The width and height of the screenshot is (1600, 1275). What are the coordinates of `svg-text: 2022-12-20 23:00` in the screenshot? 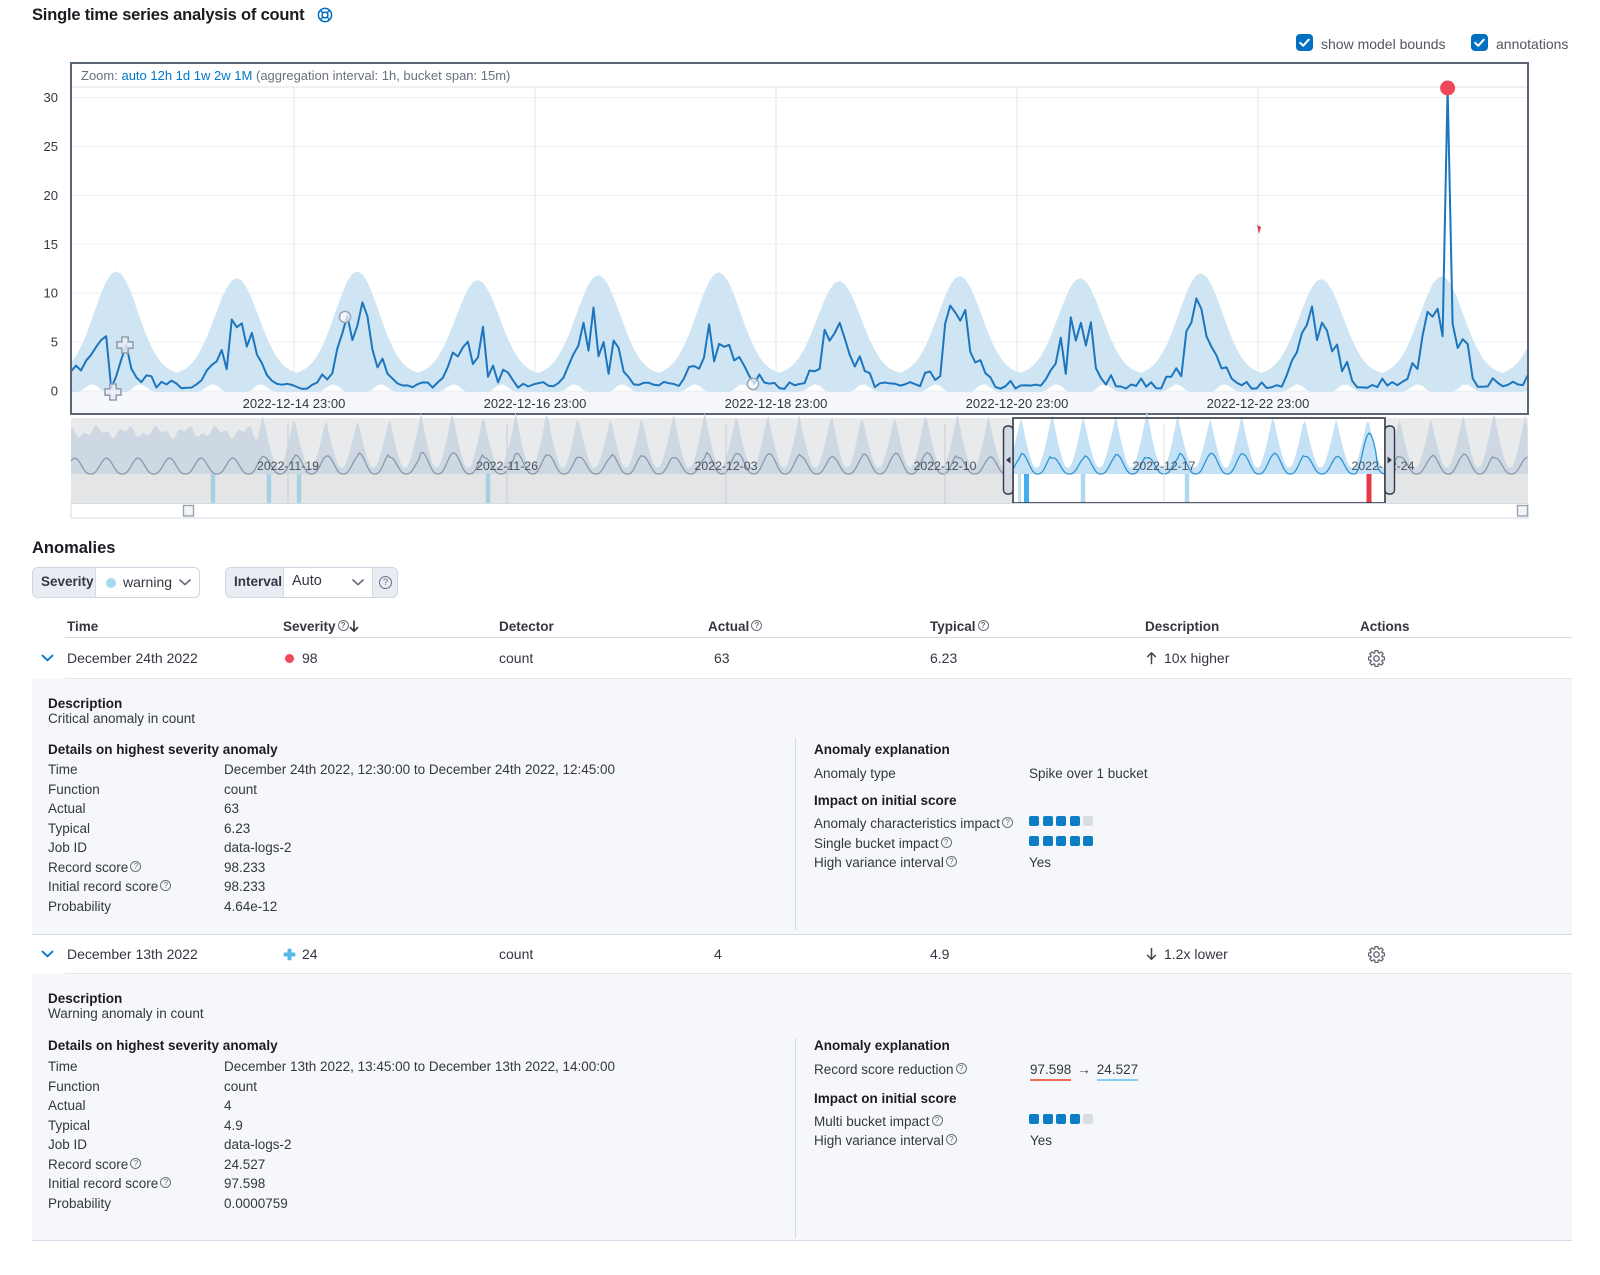 It's located at (1017, 403).